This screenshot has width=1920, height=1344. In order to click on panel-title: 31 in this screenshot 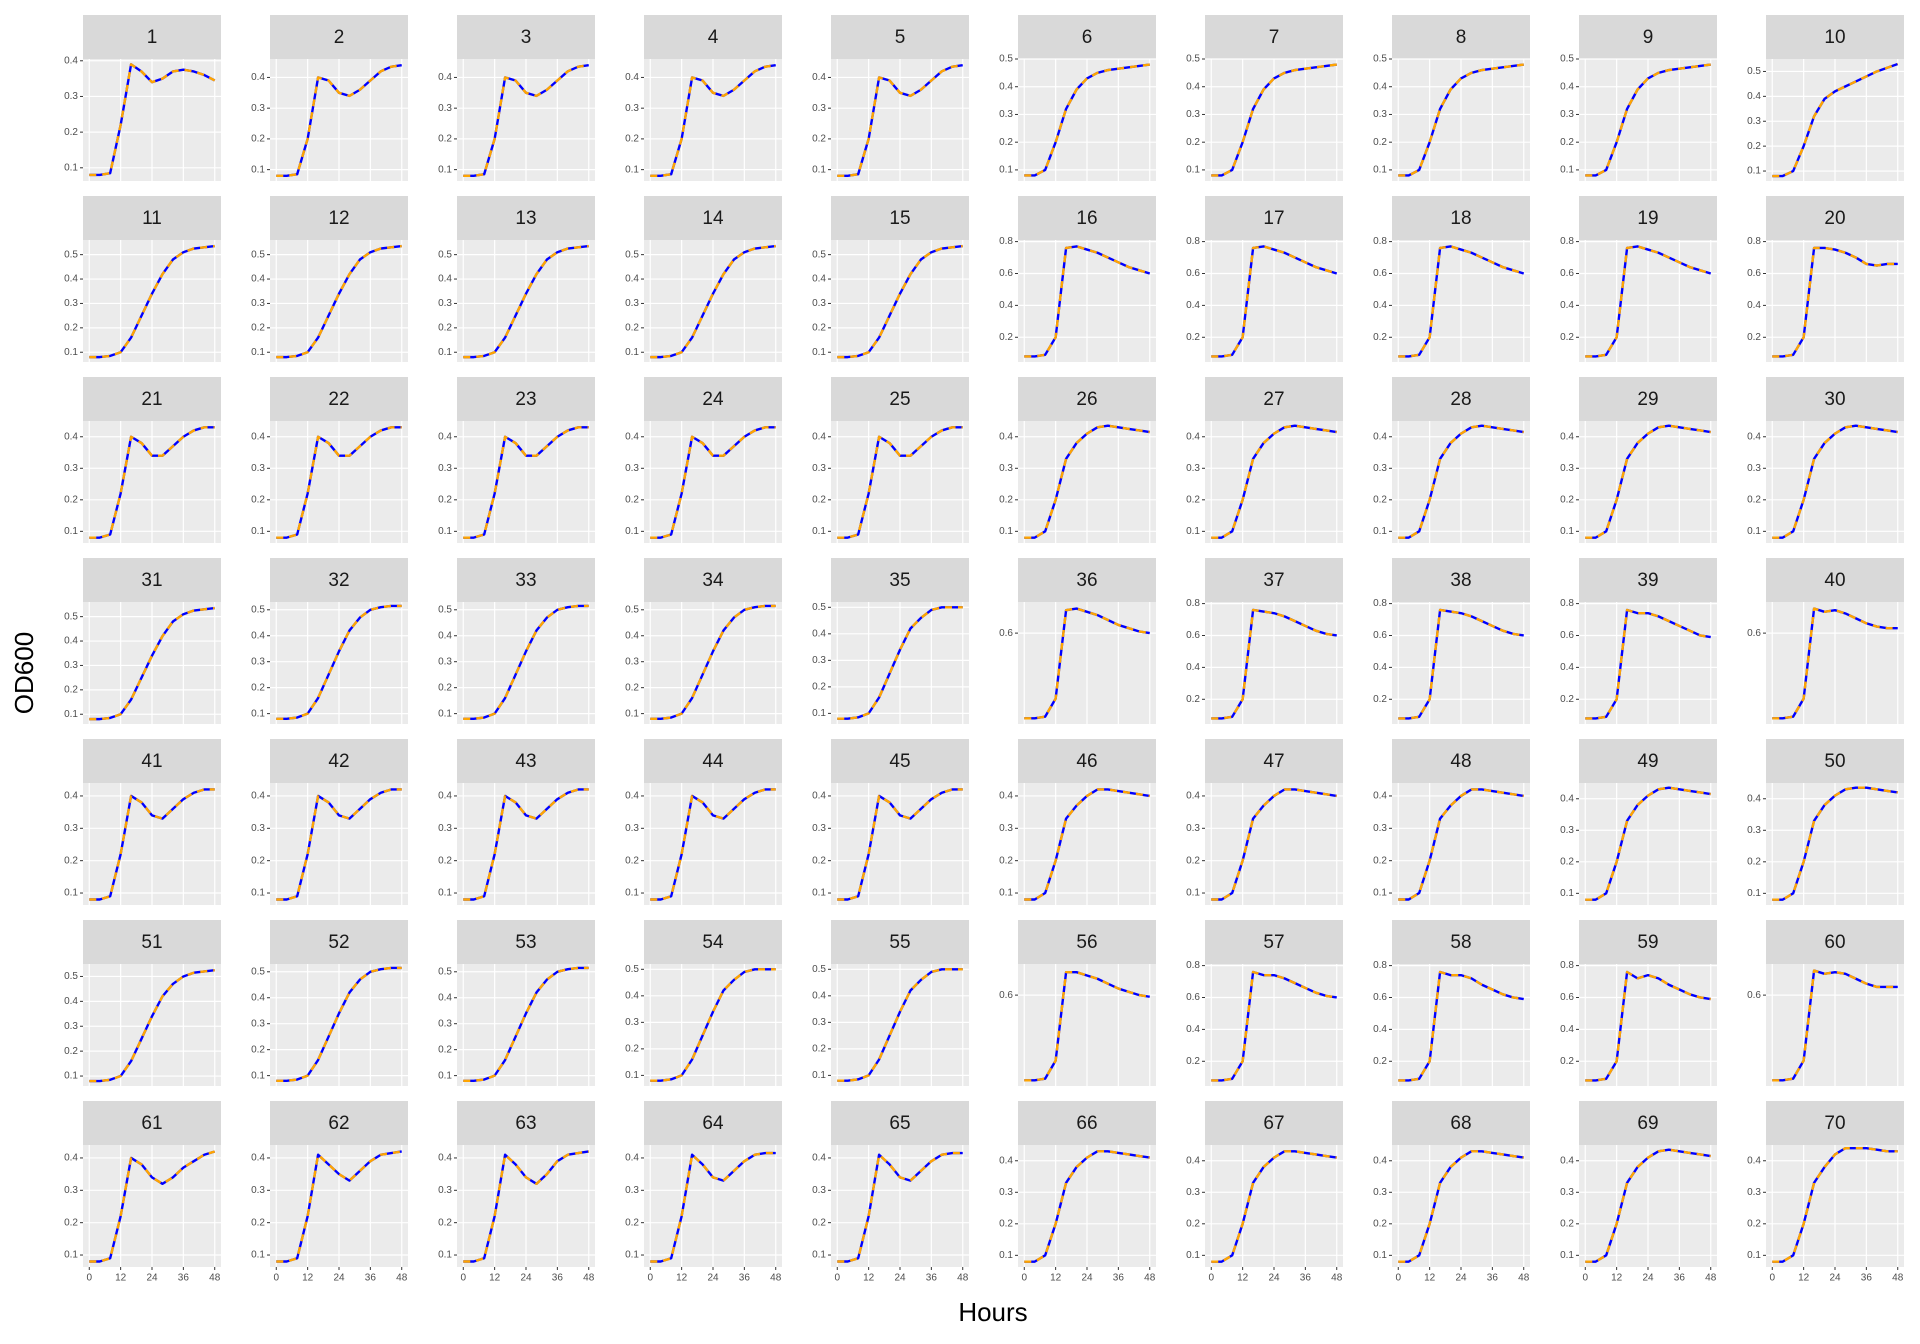, I will do `click(151, 580)`.